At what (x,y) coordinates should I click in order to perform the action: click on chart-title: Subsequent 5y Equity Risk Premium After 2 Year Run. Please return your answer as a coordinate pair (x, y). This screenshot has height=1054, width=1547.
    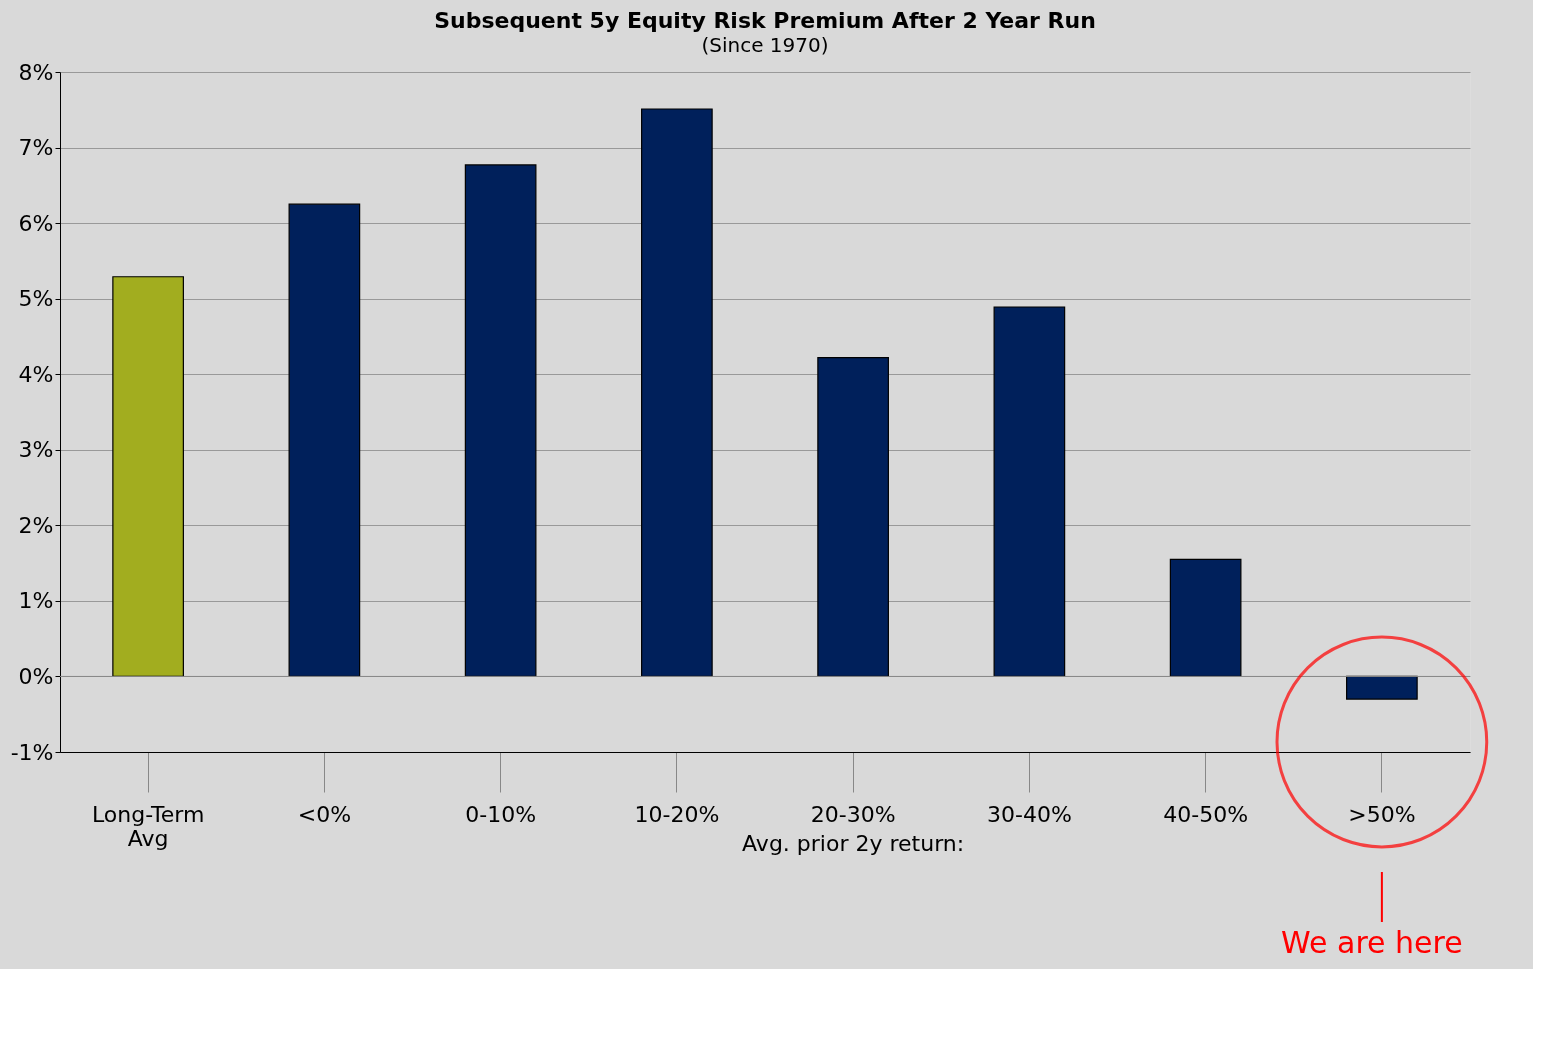
    Looking at the image, I should click on (765, 20).